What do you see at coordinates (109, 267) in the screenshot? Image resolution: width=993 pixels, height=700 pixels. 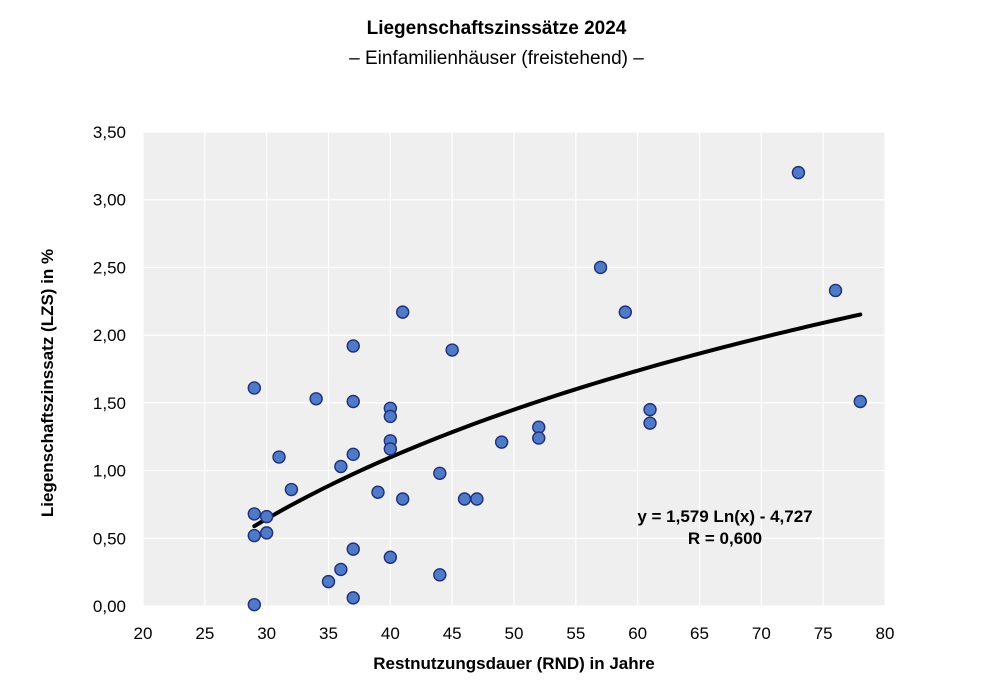 I see `y-tick-label: 2,50` at bounding box center [109, 267].